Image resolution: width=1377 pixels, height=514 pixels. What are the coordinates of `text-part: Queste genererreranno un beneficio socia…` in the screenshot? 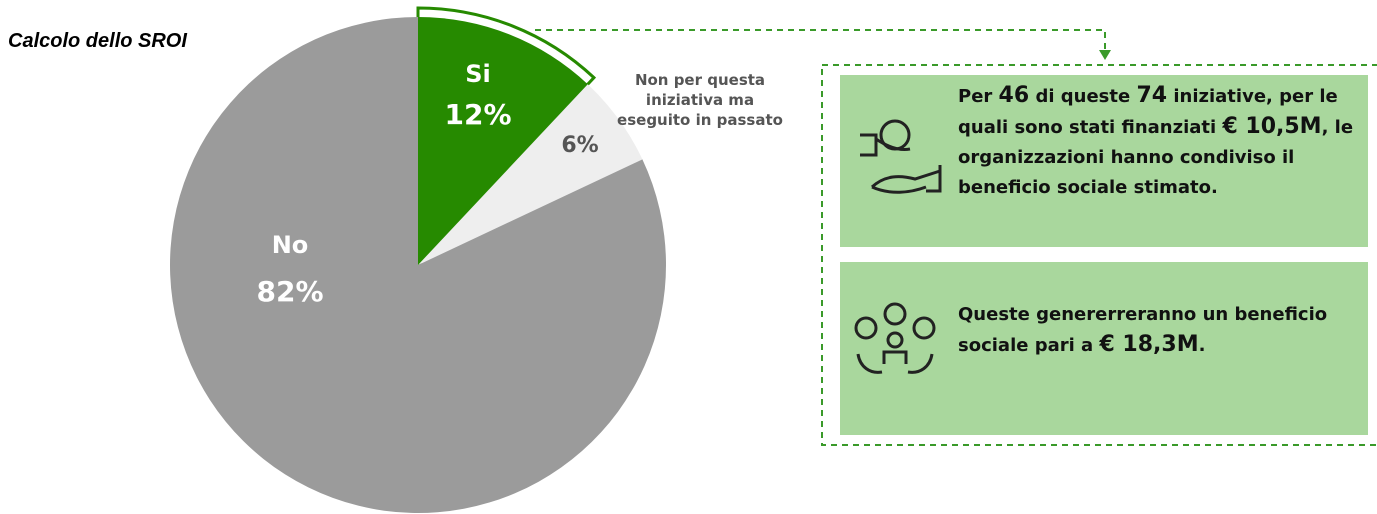 It's located at (1143, 330).